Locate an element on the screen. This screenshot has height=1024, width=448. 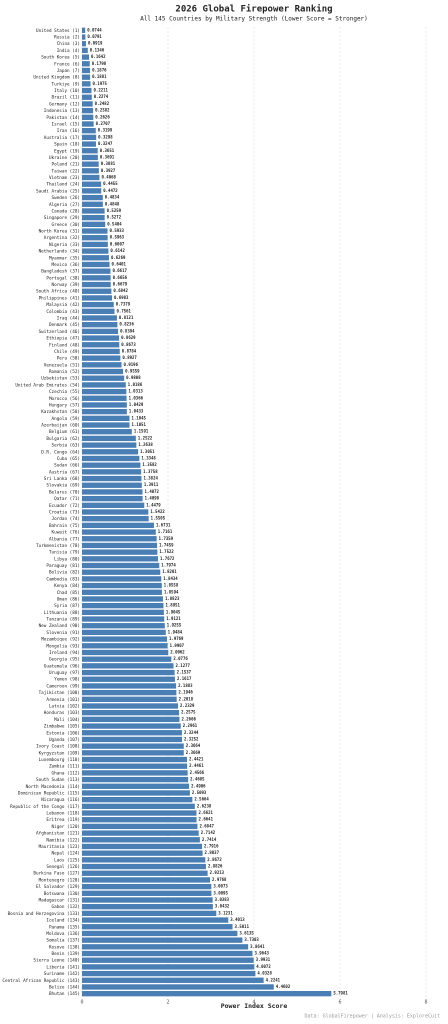
value-label: 4.0328 is located at coordinates (264, 973).